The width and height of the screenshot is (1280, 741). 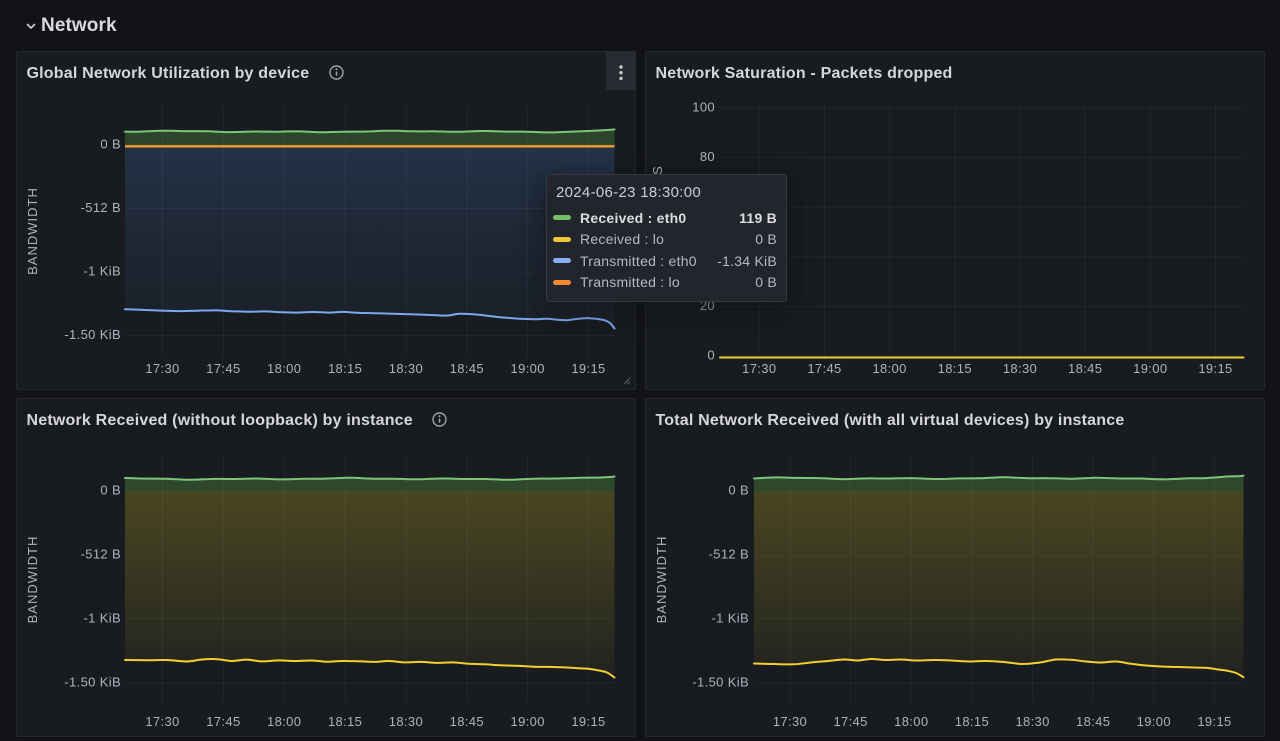 I want to click on svg-text: 80, so click(x=707, y=156).